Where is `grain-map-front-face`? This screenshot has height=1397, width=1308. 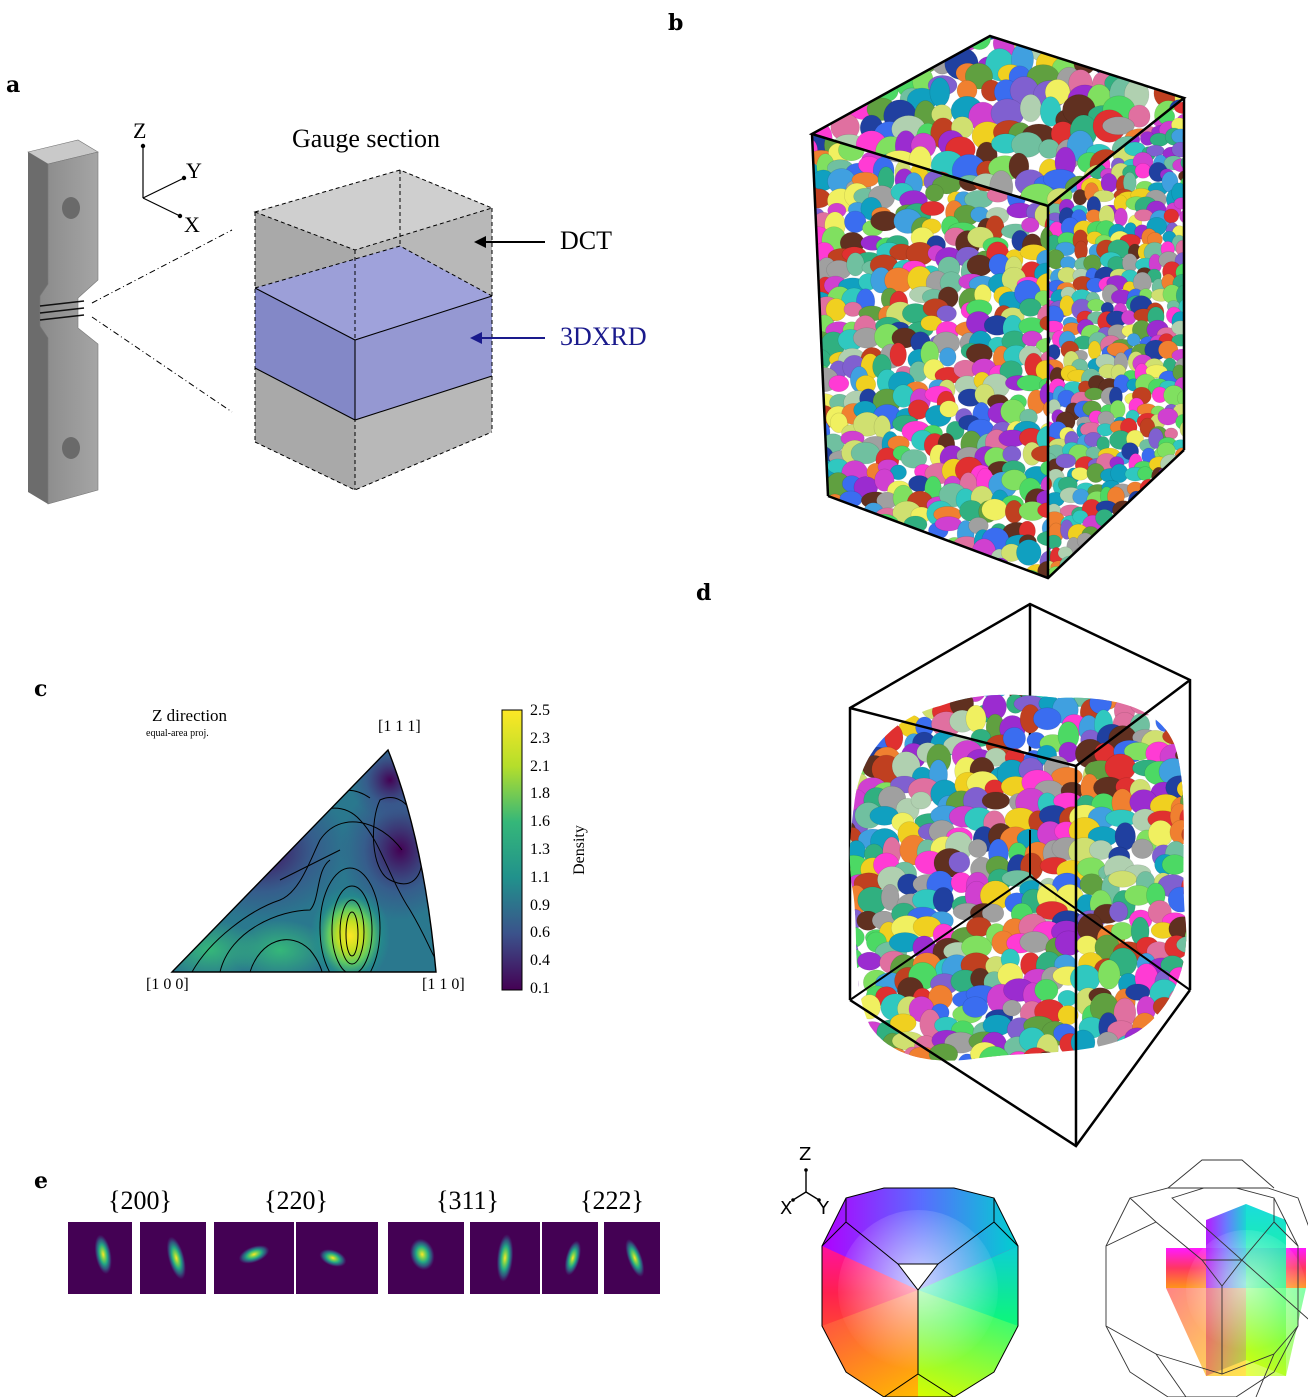 grain-map-front-face is located at coordinates (930, 356).